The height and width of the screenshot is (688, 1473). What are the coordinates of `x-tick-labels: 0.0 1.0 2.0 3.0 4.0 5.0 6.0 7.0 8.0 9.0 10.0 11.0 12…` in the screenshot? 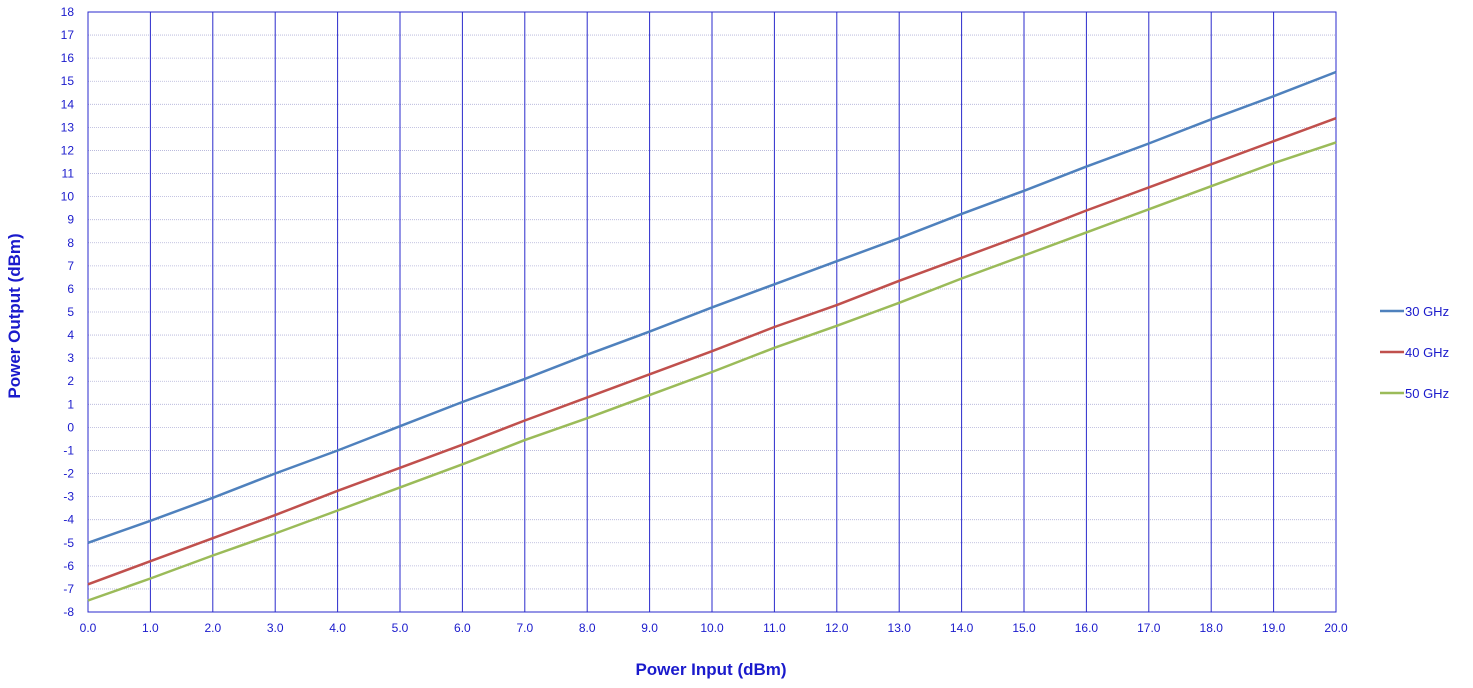 It's located at (714, 628).